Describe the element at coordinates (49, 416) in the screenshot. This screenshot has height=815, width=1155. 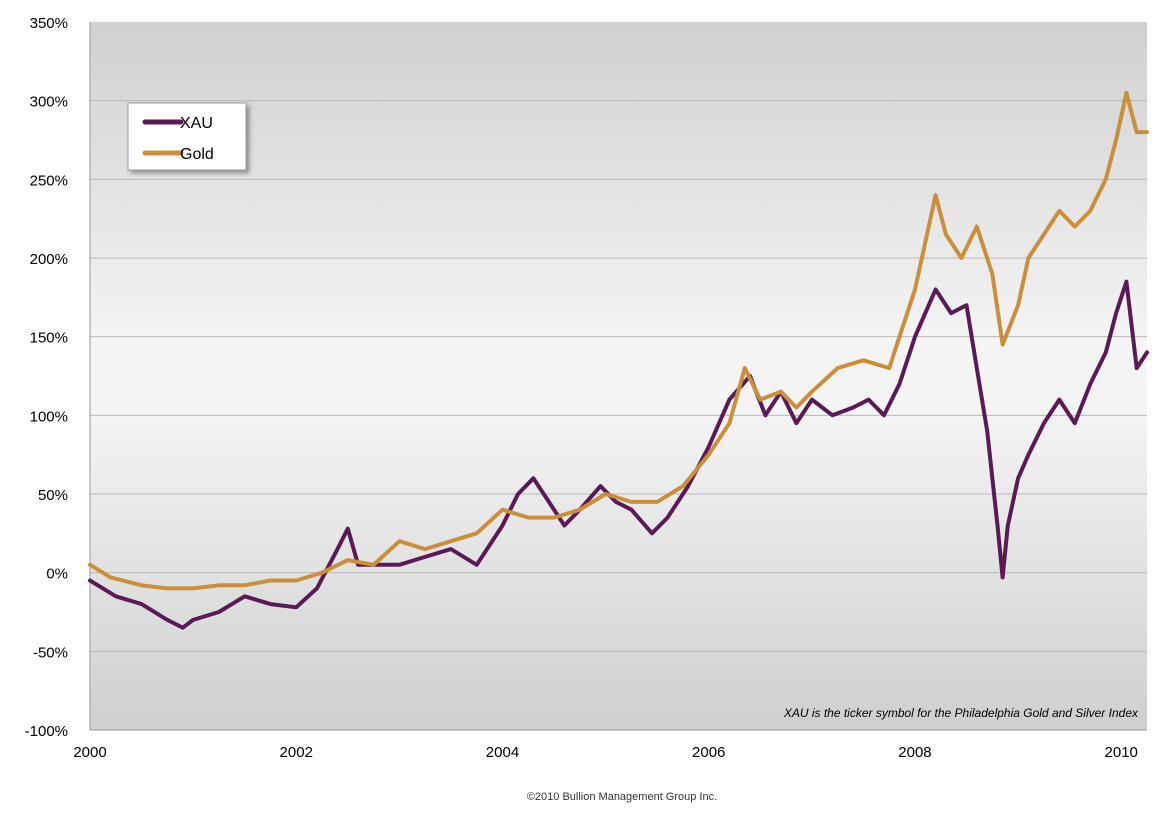
I see `y-tick-label: 100%` at that location.